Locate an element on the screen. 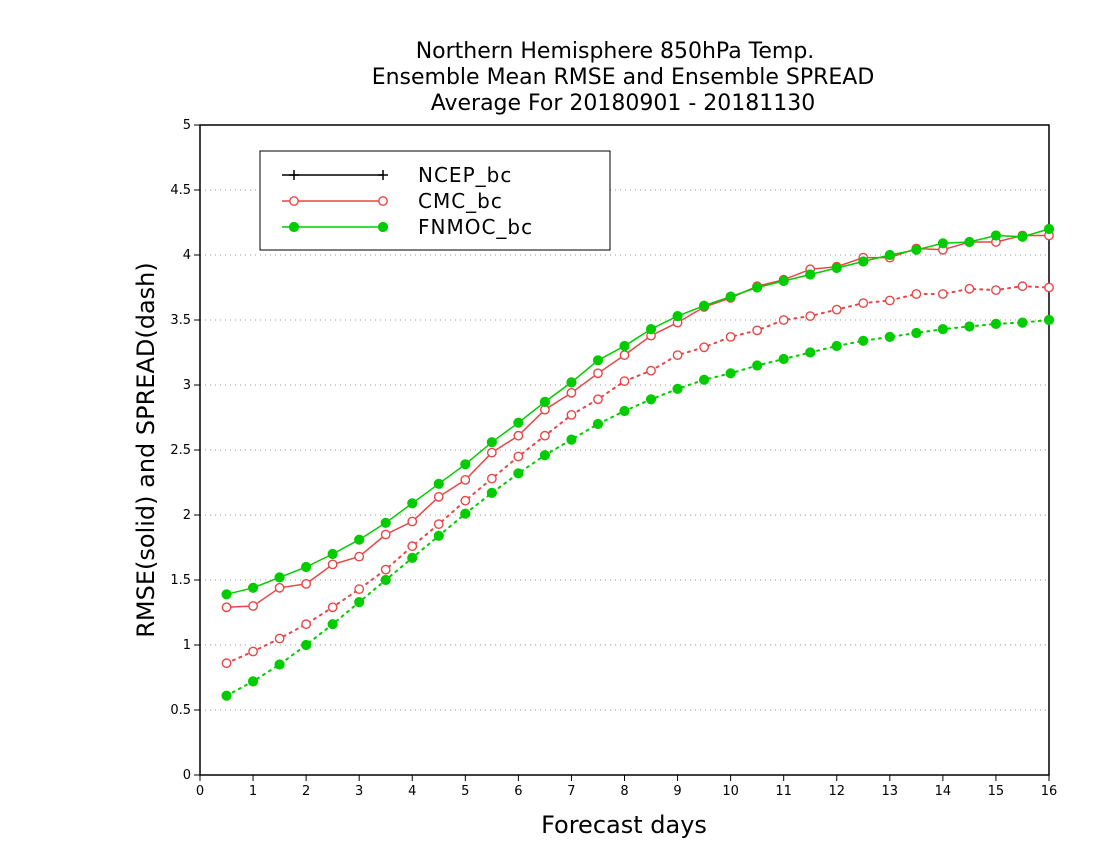  y-tick-label: 4.5 is located at coordinates (180, 190).